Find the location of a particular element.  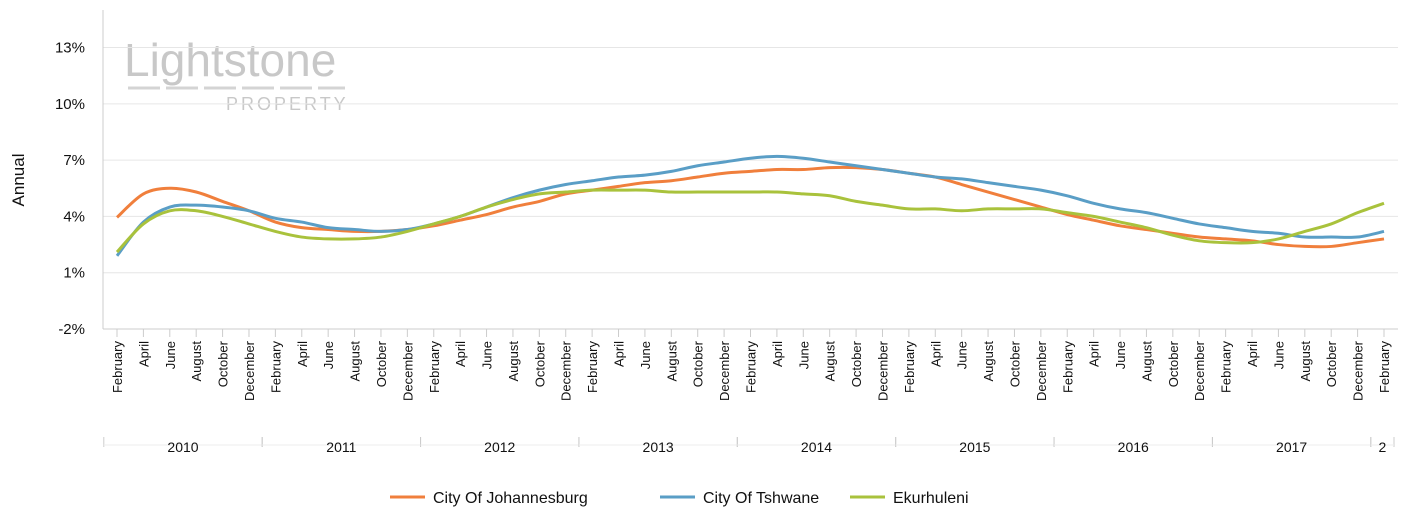

y-tick-label: 10% is located at coordinates (70, 104).